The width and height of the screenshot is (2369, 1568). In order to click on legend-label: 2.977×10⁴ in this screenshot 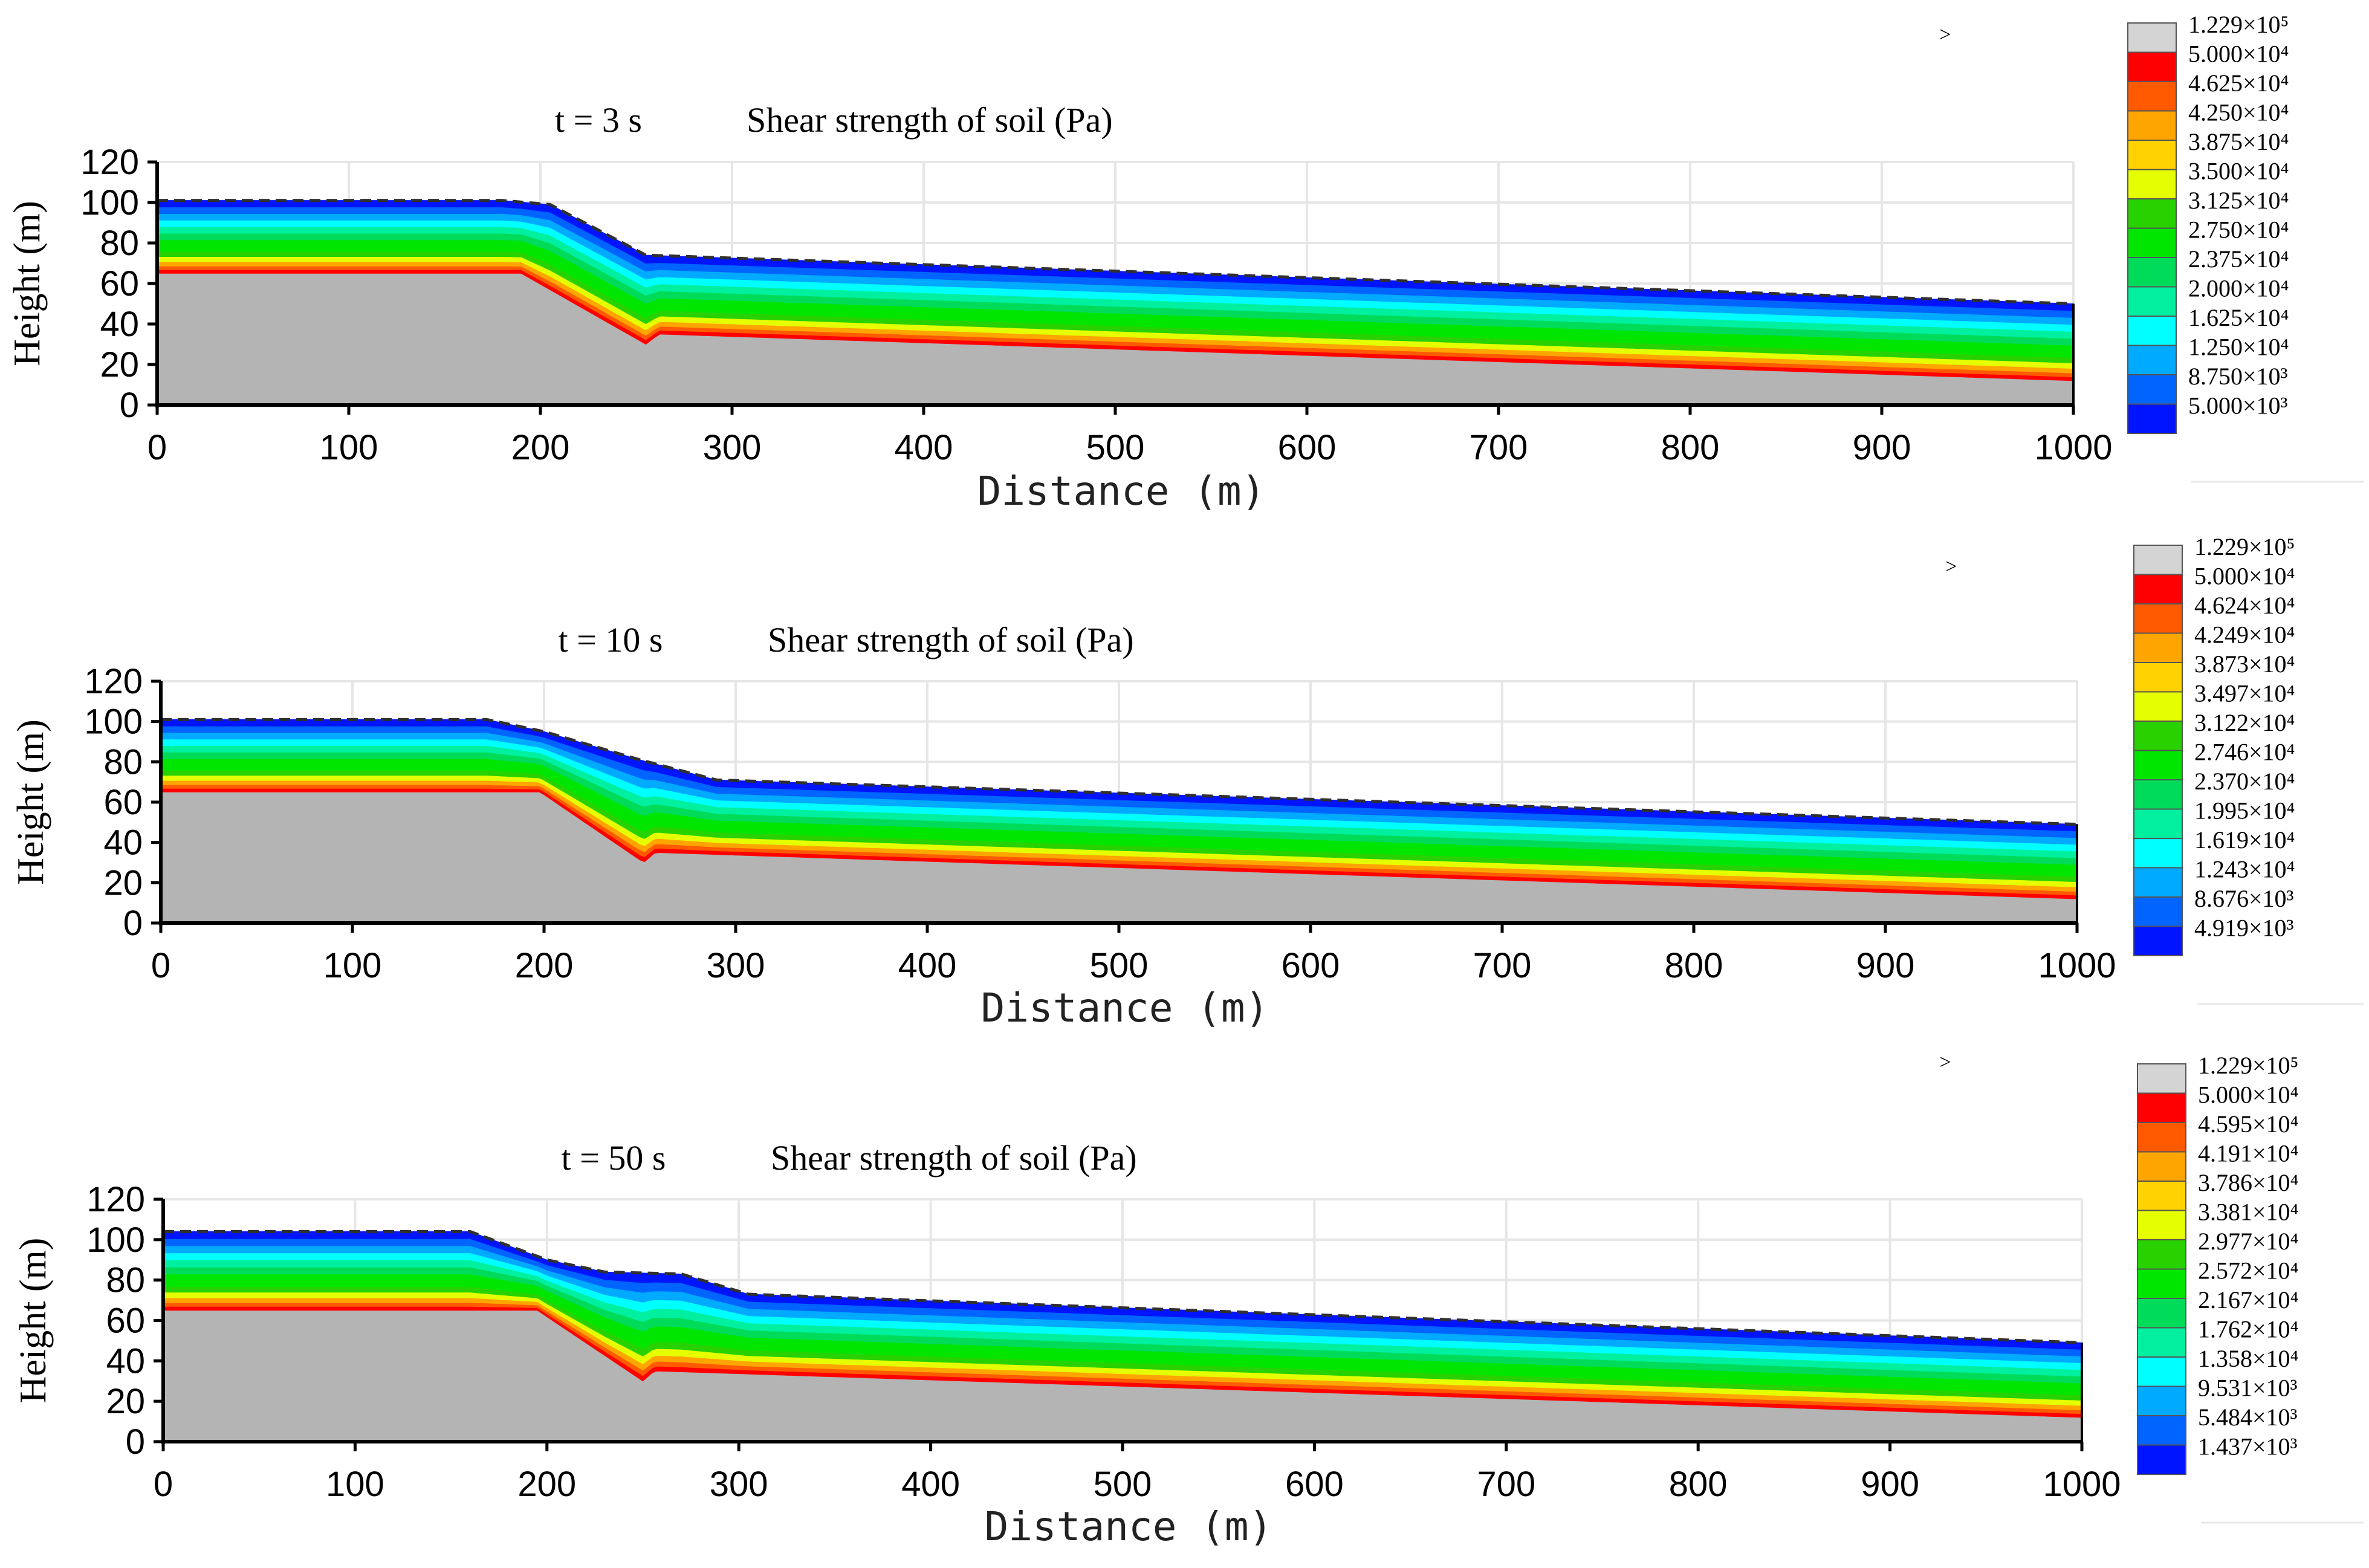, I will do `click(2249, 1241)`.